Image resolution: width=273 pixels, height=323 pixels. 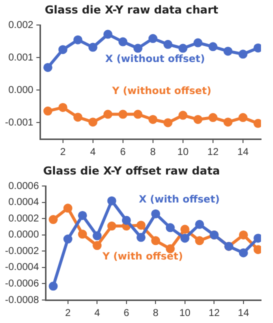 What do you see at coordinates (22, 300) in the screenshot?
I see `y-tick-label: -0.0008` at bounding box center [22, 300].